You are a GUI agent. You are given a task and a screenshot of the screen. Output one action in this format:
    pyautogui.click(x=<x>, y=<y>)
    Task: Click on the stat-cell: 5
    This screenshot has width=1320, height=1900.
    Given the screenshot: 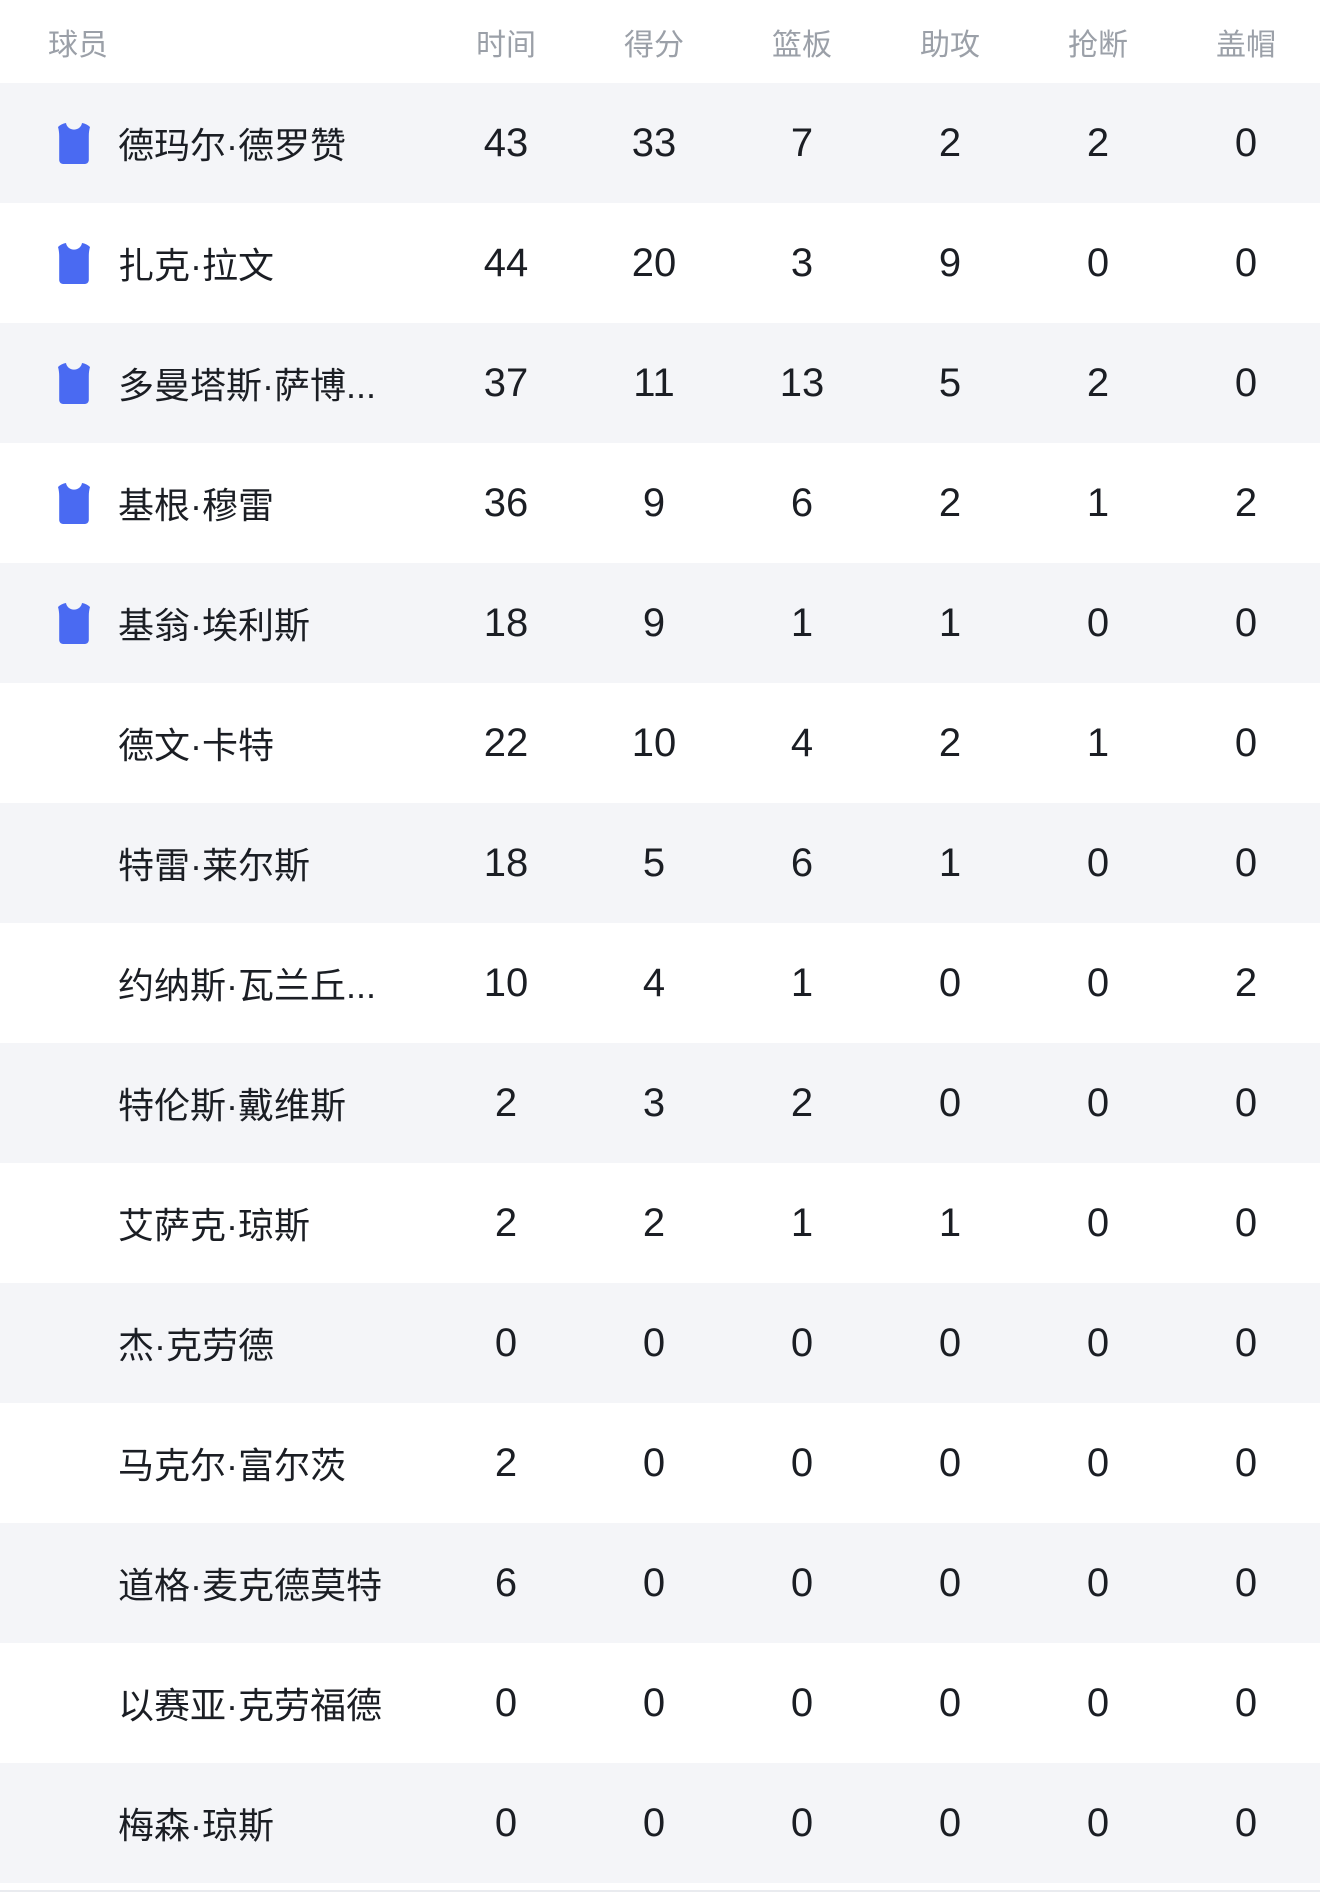 What is the action you would take?
    pyautogui.click(x=950, y=382)
    